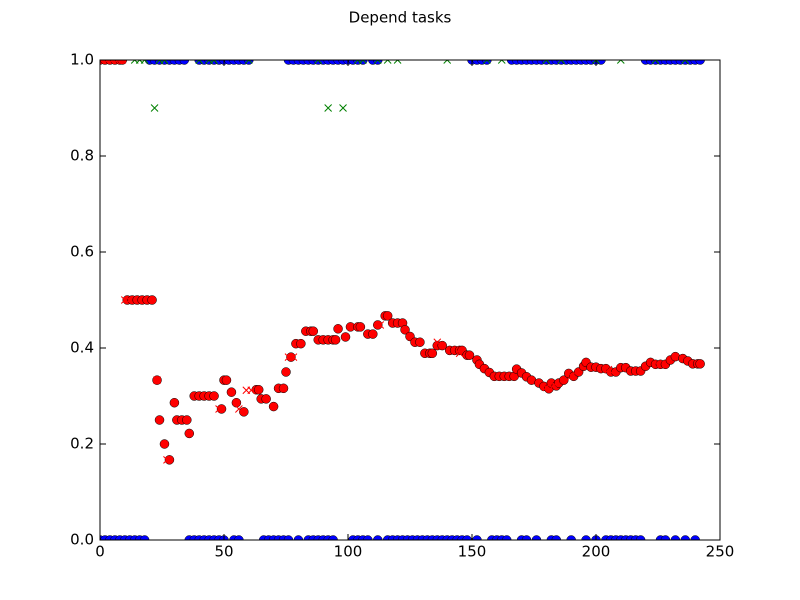 This screenshot has width=800, height=600. What do you see at coordinates (82, 444) in the screenshot?
I see `y-tick-label: 0.2` at bounding box center [82, 444].